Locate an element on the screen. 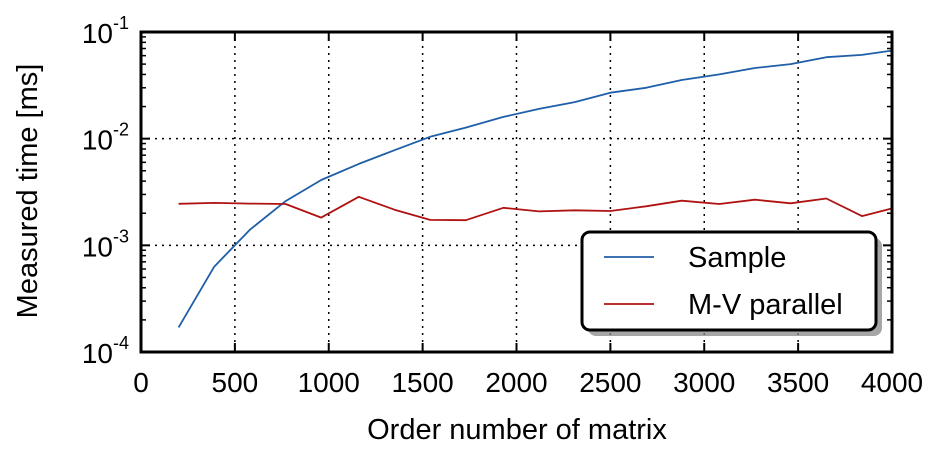 The width and height of the screenshot is (941, 470). y-tick-exponent: -1 is located at coordinates (121, 23).